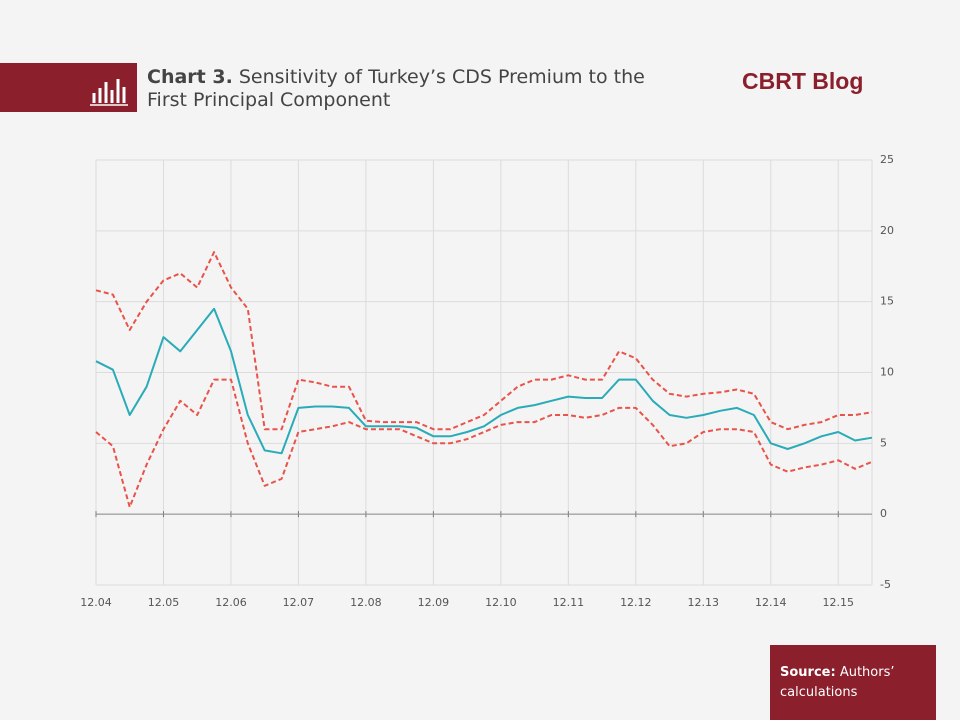 Image resolution: width=960 pixels, height=720 pixels. What do you see at coordinates (887, 301) in the screenshot?
I see `y-tick-label: 15` at bounding box center [887, 301].